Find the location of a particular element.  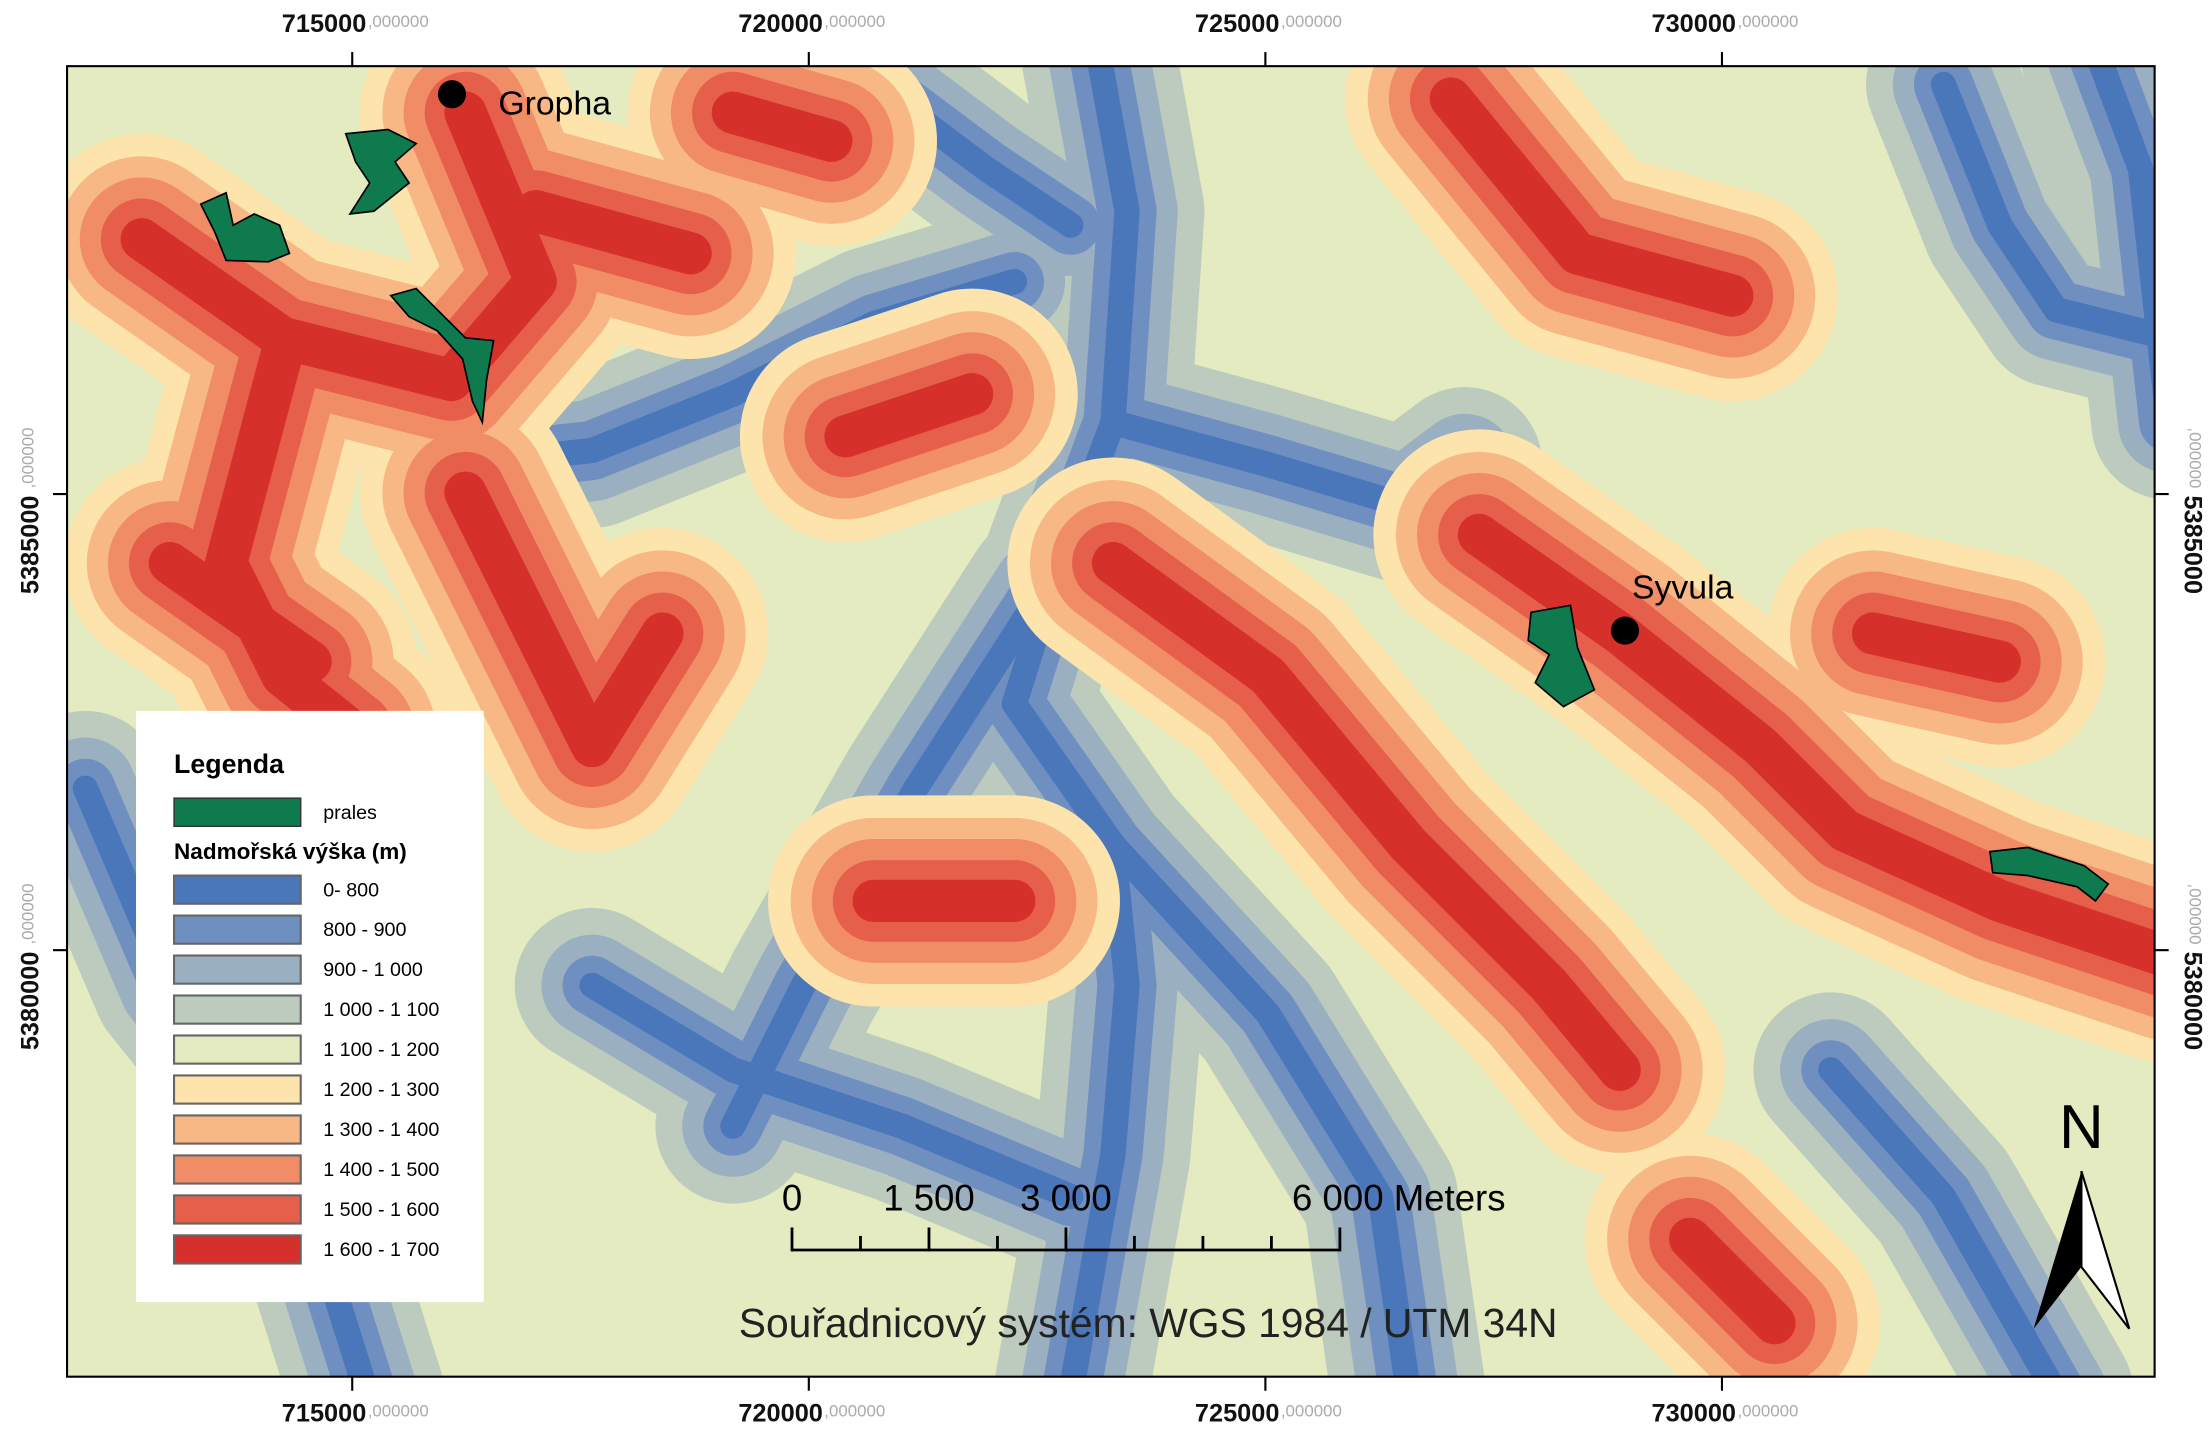

north-arrow: N is located at coordinates (2082, 1211).